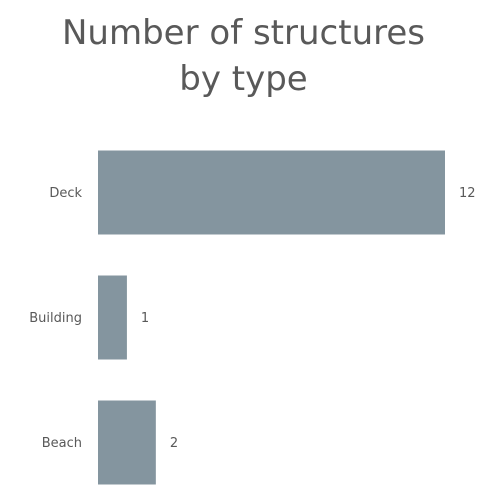  Describe the element at coordinates (467, 193) in the screenshot. I see `value-label-deck: 12` at that location.